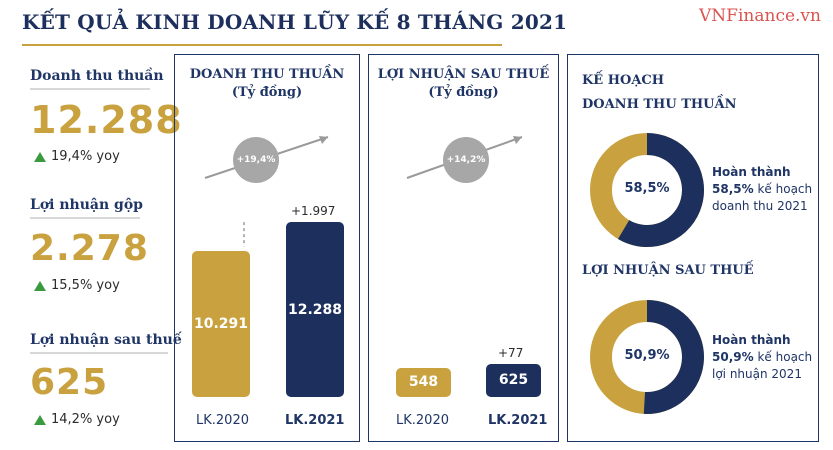  What do you see at coordinates (315, 309) in the screenshot?
I see `revenue-bar-2021: 12.288` at bounding box center [315, 309].